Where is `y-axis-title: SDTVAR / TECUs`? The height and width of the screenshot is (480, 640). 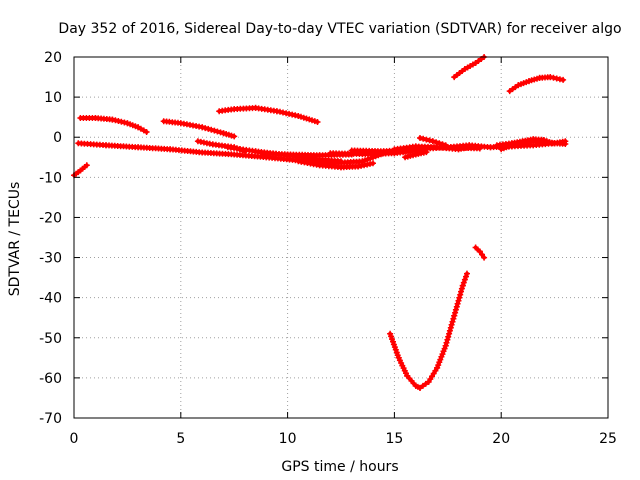 y-axis-title: SDTVAR / TECUs is located at coordinates (15, 239).